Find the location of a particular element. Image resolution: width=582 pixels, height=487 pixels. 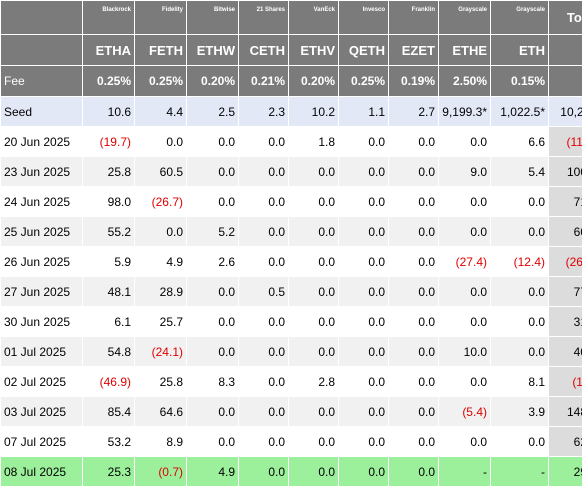

flow-value-cell: 5.4 is located at coordinates (520, 172).